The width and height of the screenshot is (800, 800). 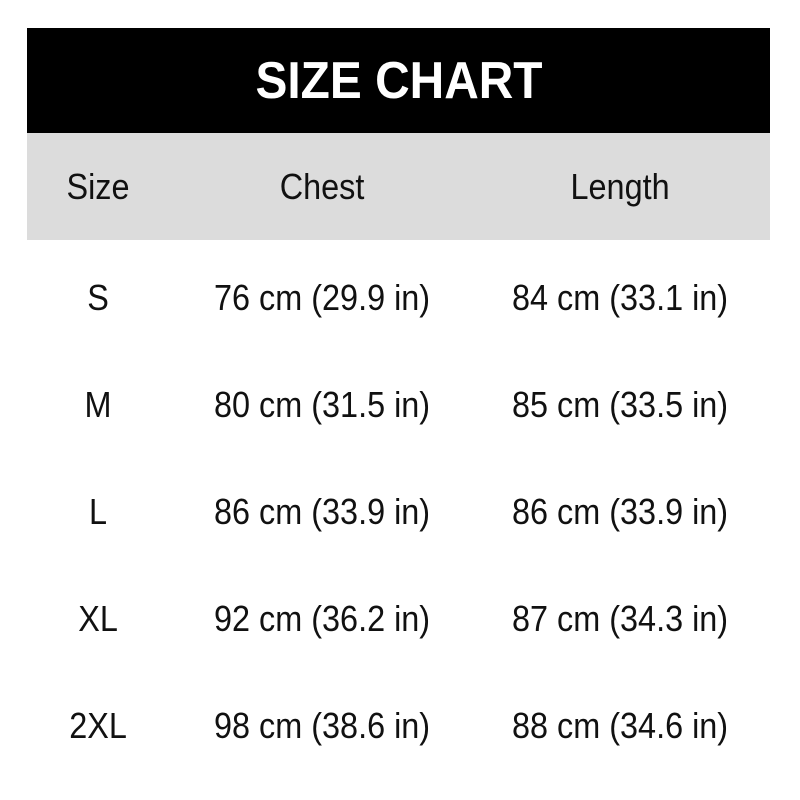 I want to click on page-title: SIZE CHART, so click(x=398, y=80).